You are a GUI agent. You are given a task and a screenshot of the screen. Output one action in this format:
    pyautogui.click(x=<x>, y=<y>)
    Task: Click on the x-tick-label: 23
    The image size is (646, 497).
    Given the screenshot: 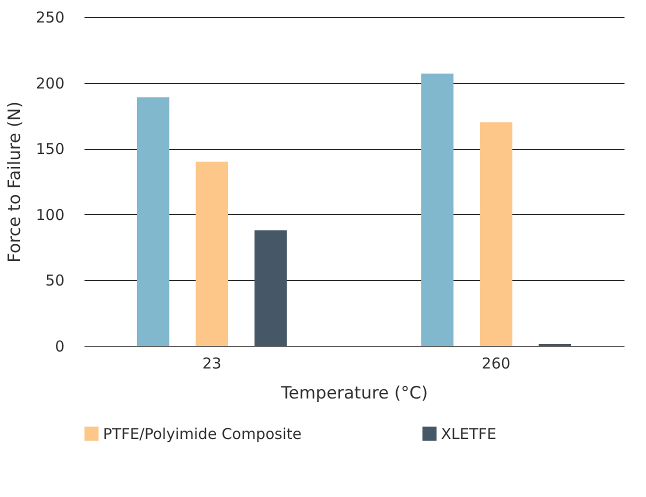 What is the action you would take?
    pyautogui.click(x=212, y=363)
    